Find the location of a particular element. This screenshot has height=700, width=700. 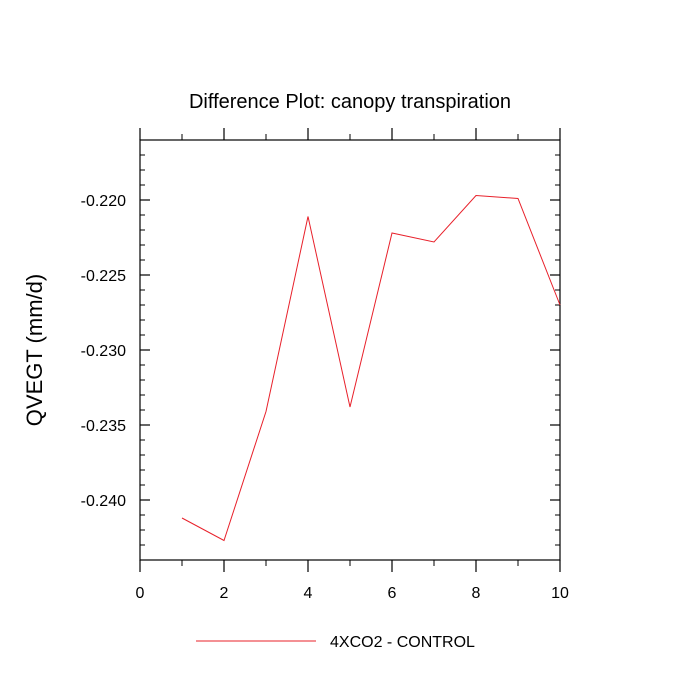

x-tick-label: 0 is located at coordinates (140, 593).